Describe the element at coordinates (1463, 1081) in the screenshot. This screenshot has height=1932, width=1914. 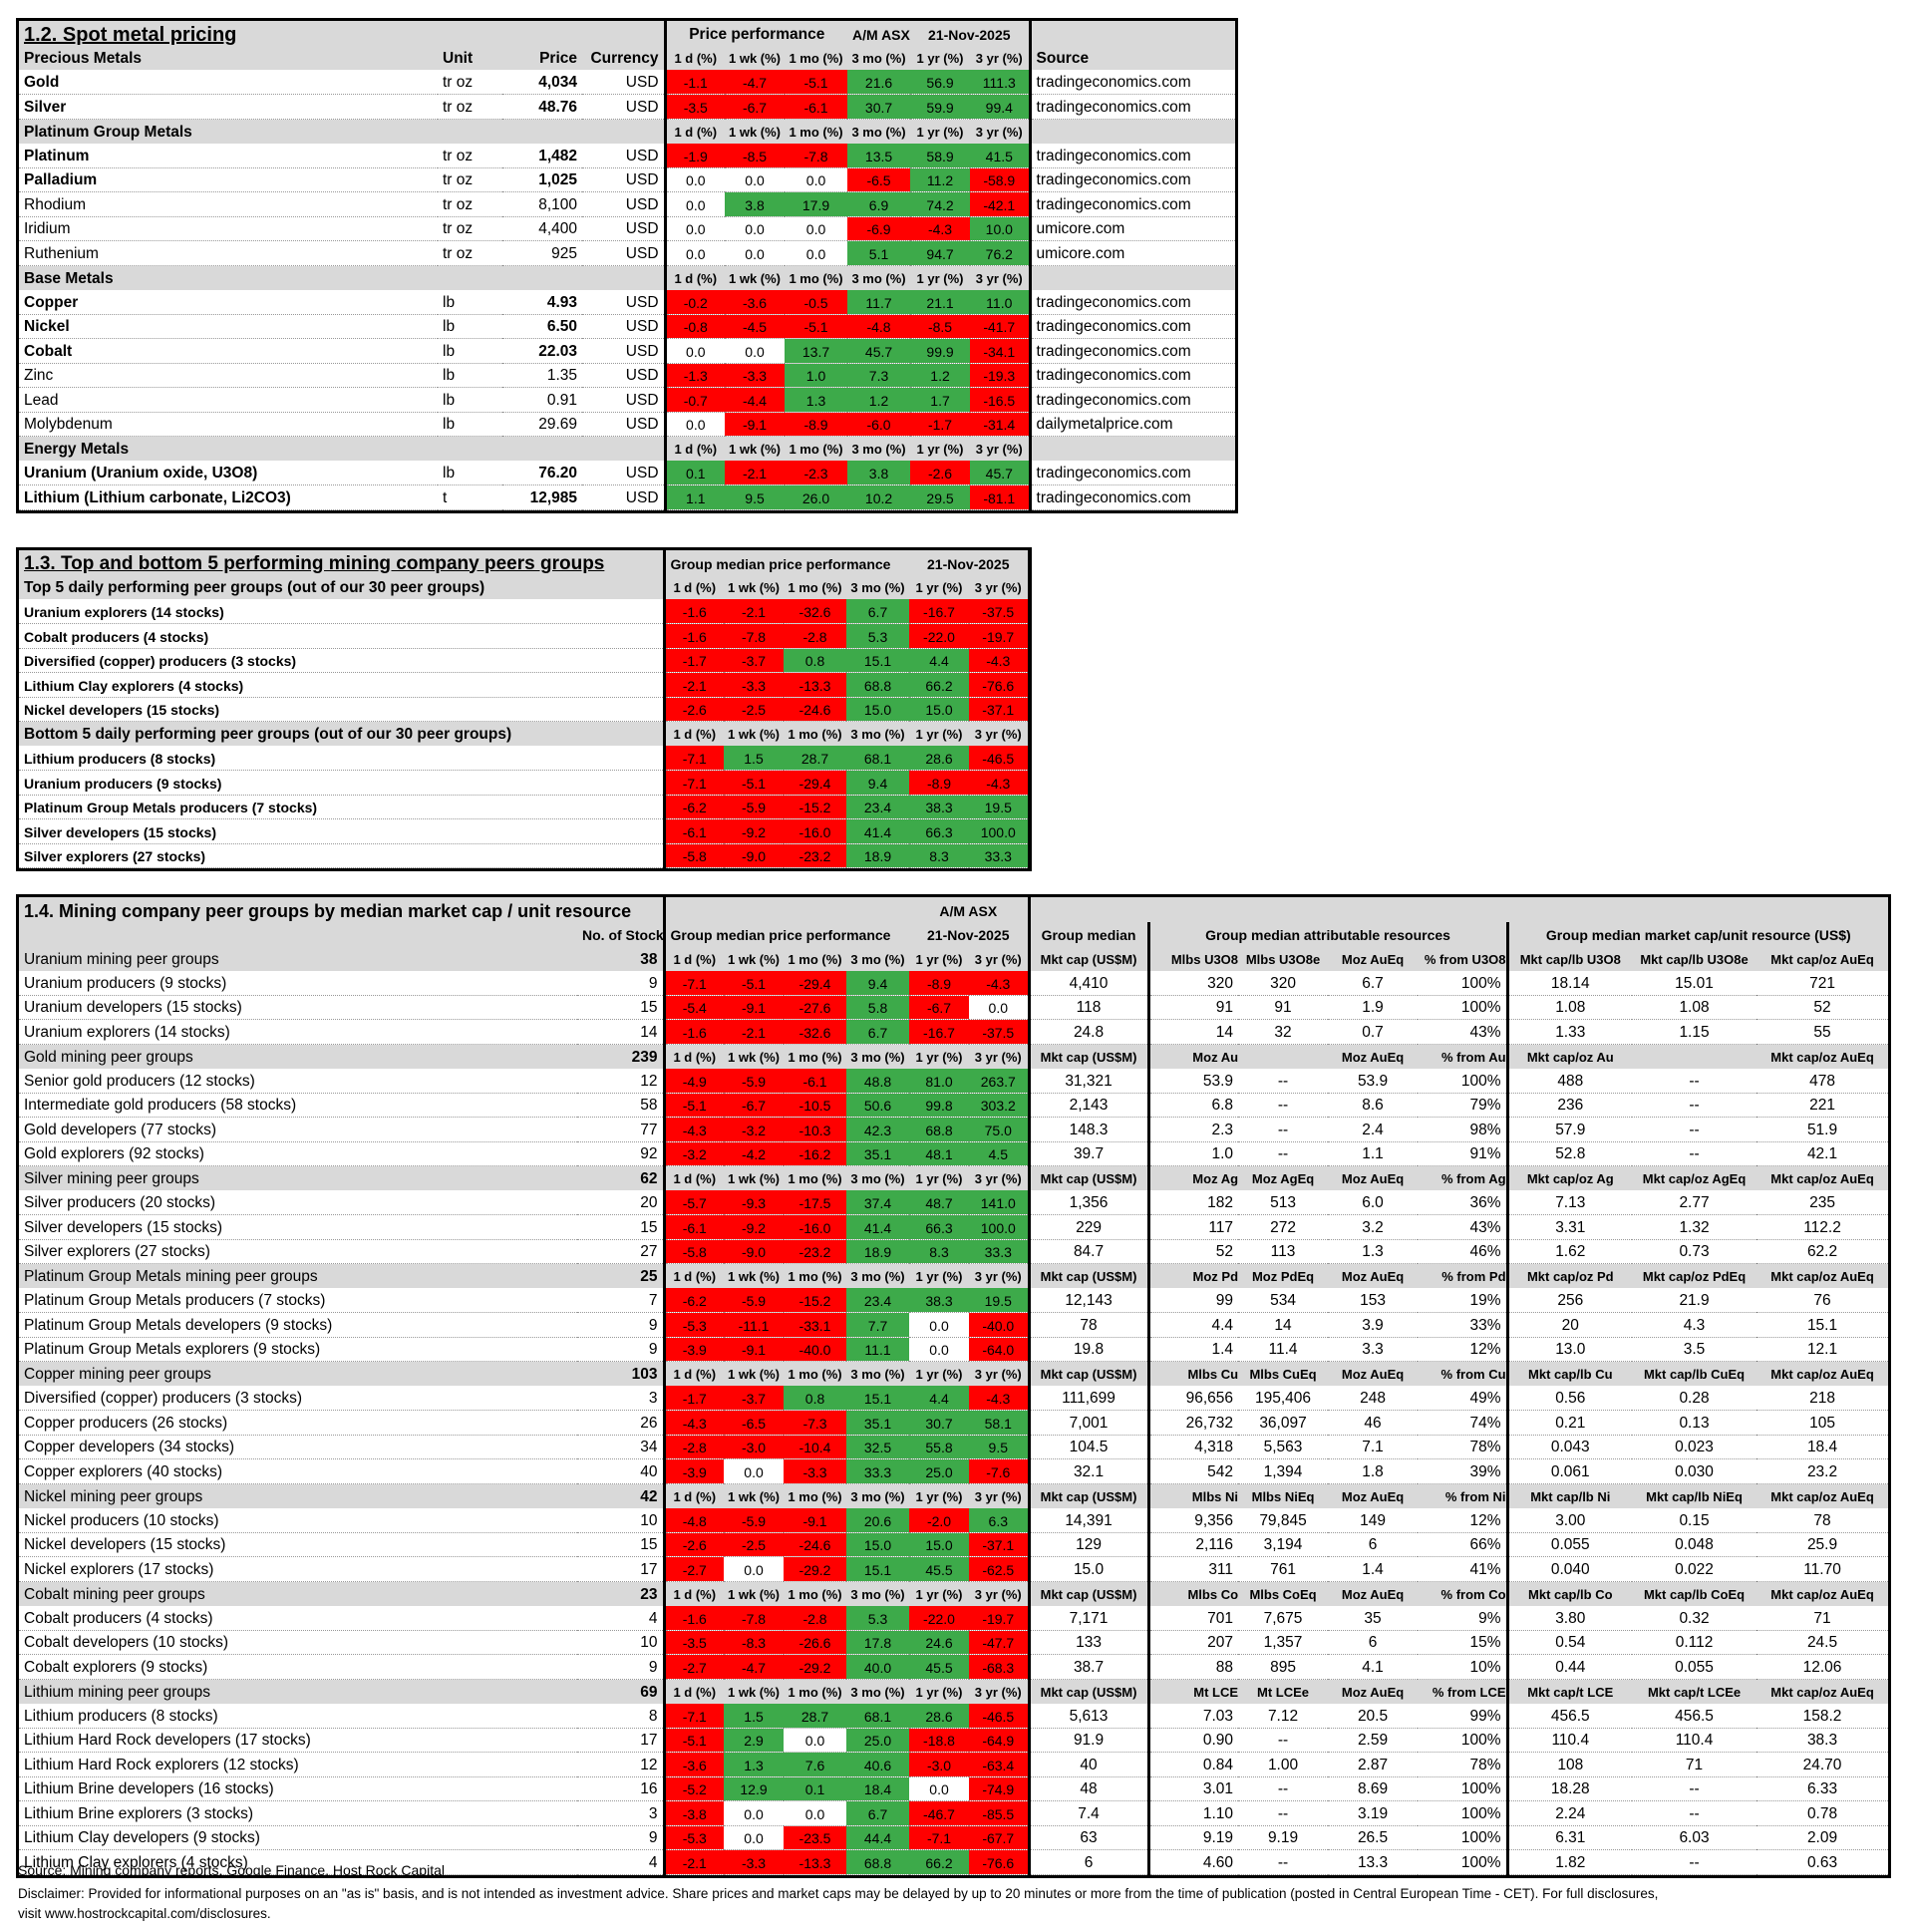
I see `metric-value: 100%` at that location.